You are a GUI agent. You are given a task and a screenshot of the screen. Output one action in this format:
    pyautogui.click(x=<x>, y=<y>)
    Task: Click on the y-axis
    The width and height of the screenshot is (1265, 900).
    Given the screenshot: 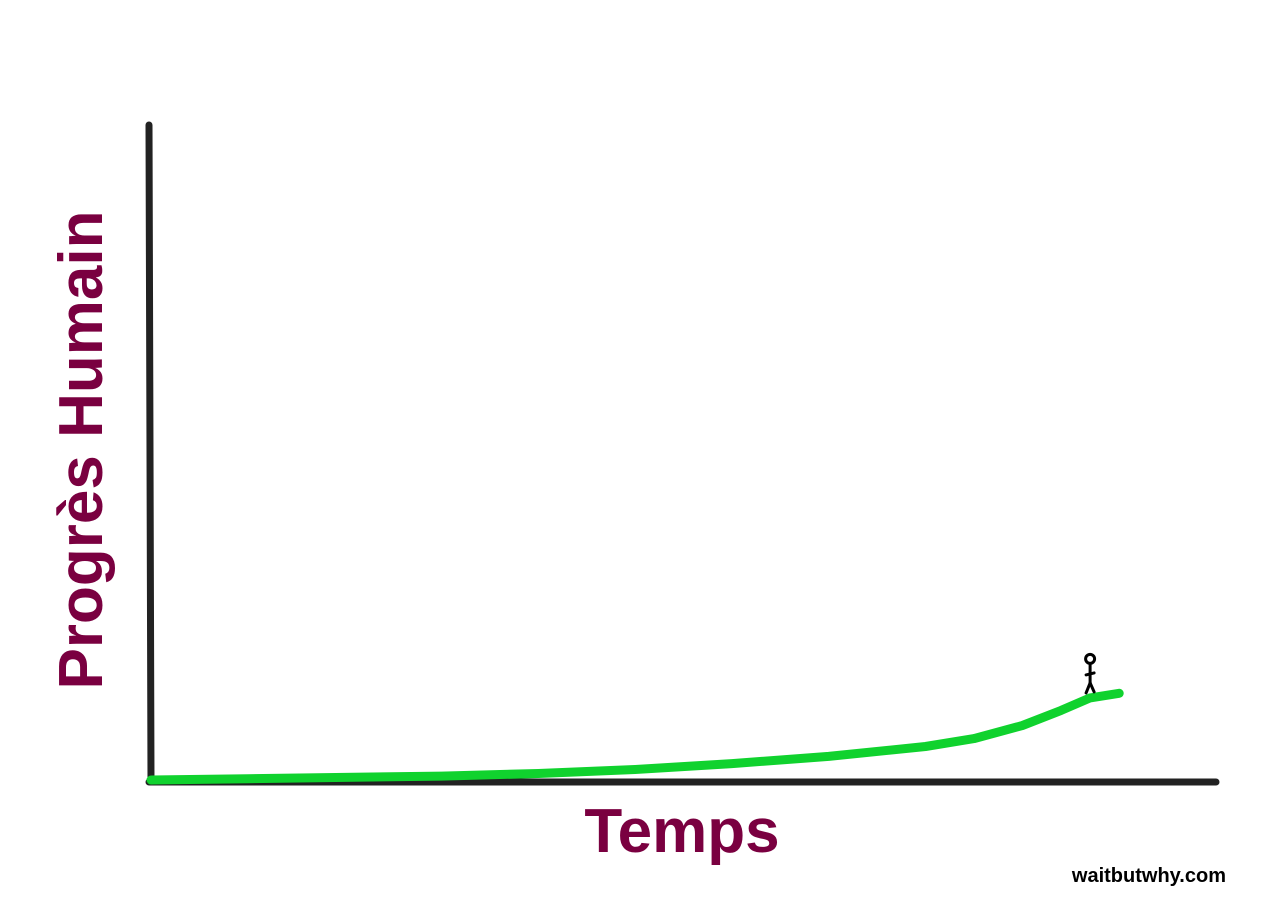 What is the action you would take?
    pyautogui.click(x=150, y=453)
    